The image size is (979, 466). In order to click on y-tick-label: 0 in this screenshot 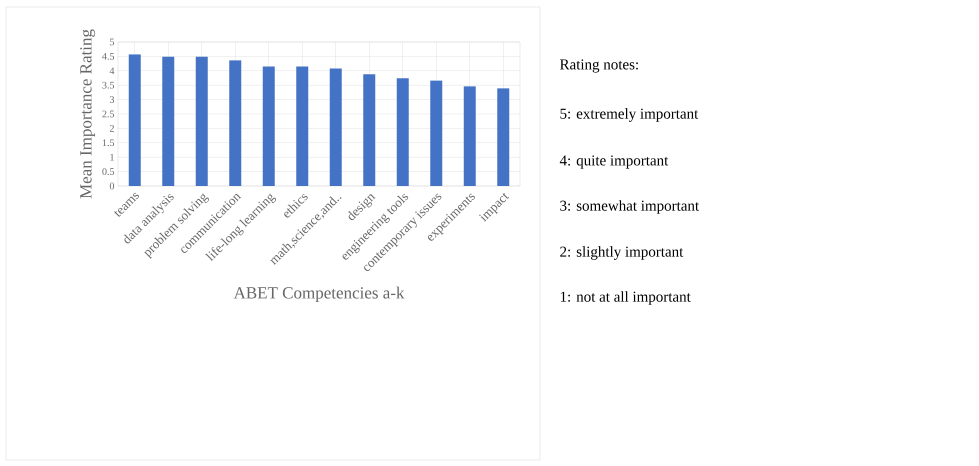, I will do `click(112, 186)`.